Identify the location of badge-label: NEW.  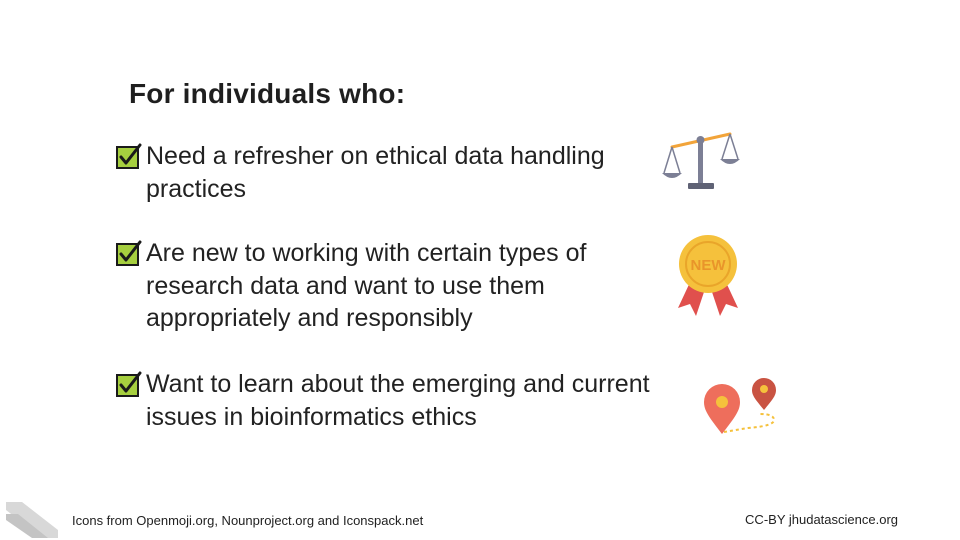
(709, 265).